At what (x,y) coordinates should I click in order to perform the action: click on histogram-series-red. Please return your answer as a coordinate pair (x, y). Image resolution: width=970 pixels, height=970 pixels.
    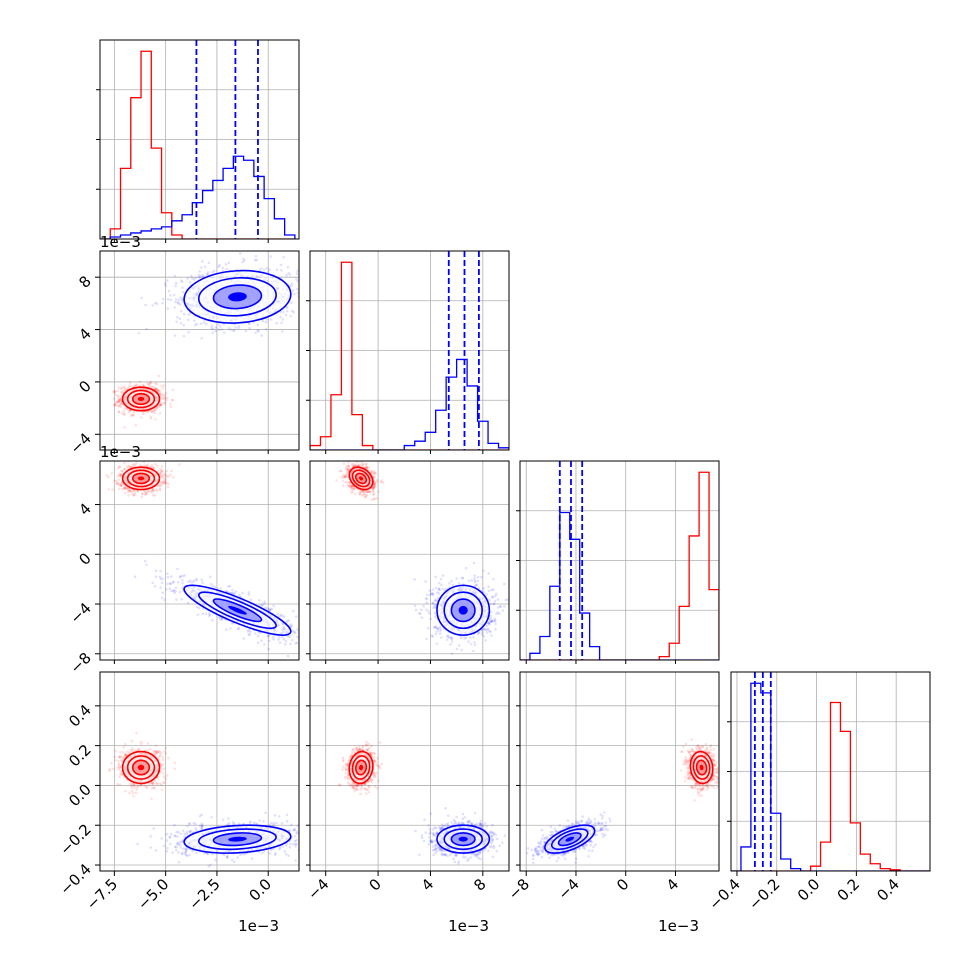
    Looking at the image, I should click on (197, 144).